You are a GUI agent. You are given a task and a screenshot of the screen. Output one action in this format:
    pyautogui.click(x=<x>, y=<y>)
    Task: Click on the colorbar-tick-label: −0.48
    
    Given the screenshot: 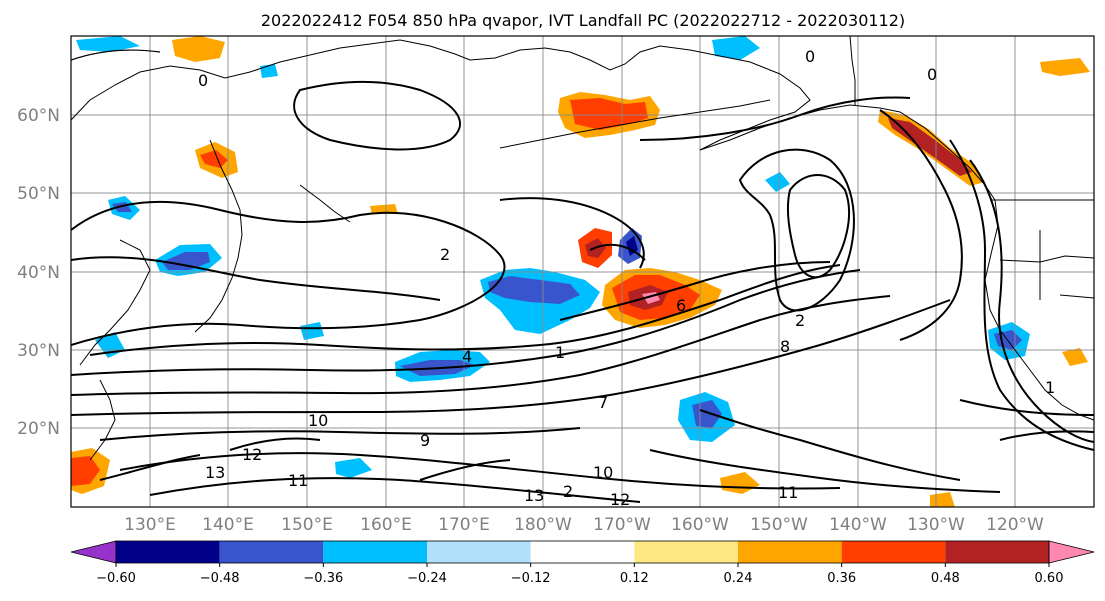 What is the action you would take?
    pyautogui.click(x=220, y=578)
    